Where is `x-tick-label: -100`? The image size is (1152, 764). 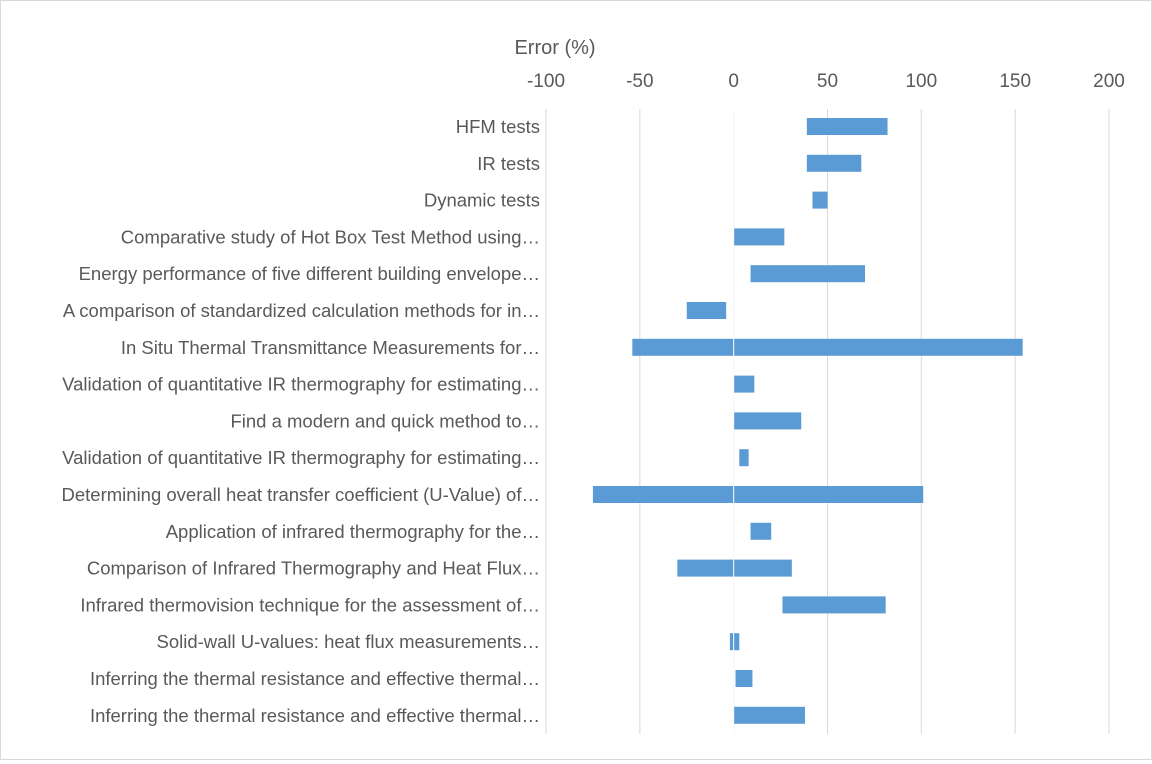
x-tick-label: -100 is located at coordinates (546, 81).